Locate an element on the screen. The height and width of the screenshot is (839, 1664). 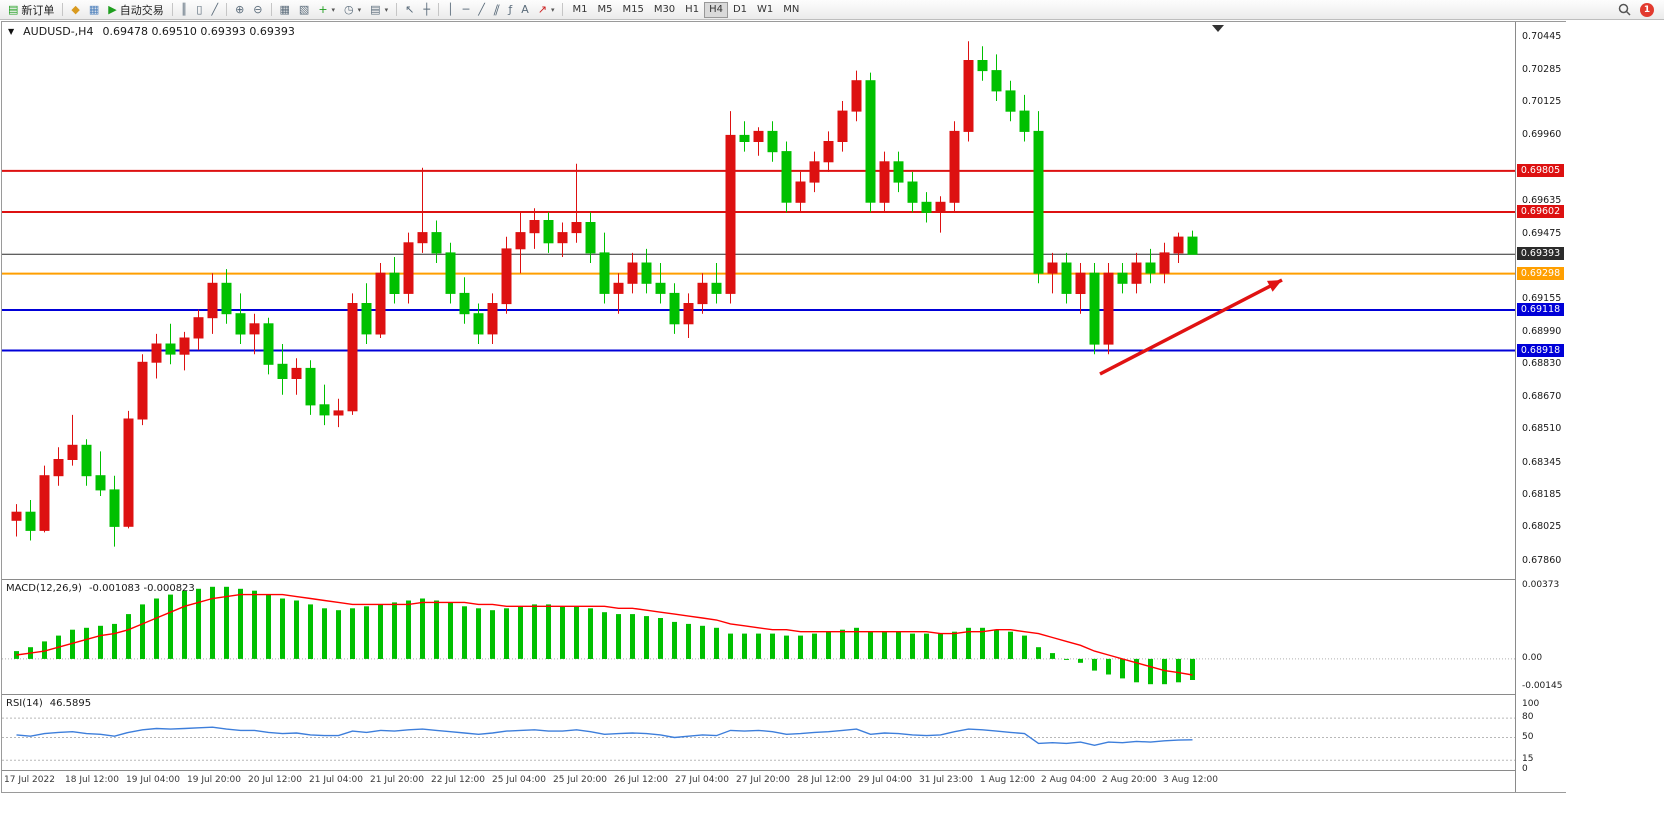
horizontal-line-icon: ─ is located at coordinates (466, 9).